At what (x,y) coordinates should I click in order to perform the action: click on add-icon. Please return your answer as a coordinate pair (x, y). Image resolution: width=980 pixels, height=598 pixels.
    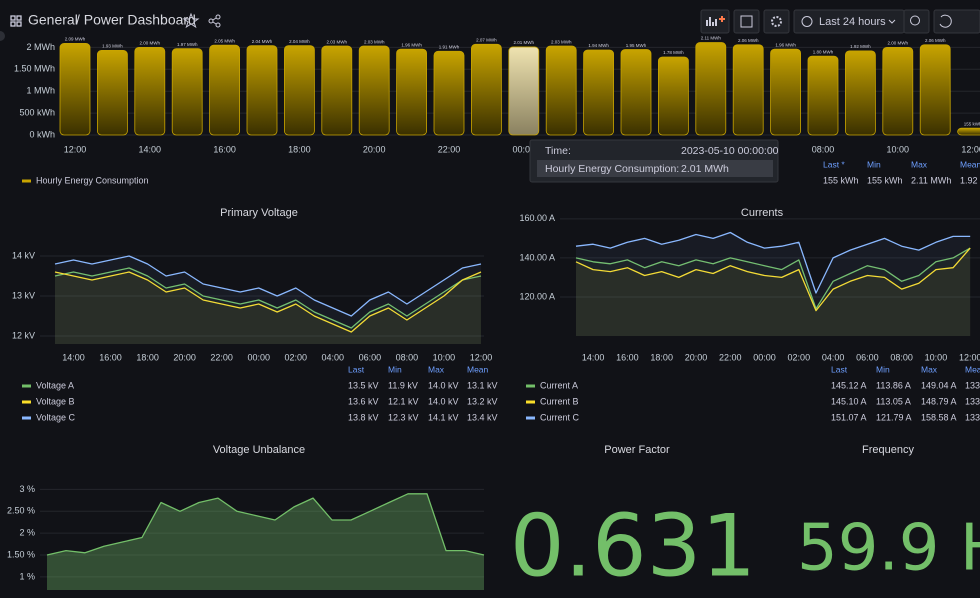
    Looking at the image, I should click on (722, 19).